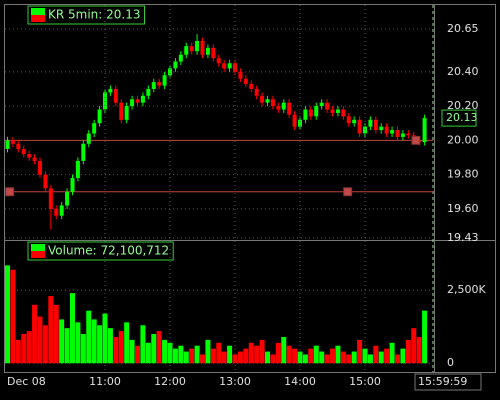  I want to click on legend-swatch-down, so click(38, 18).